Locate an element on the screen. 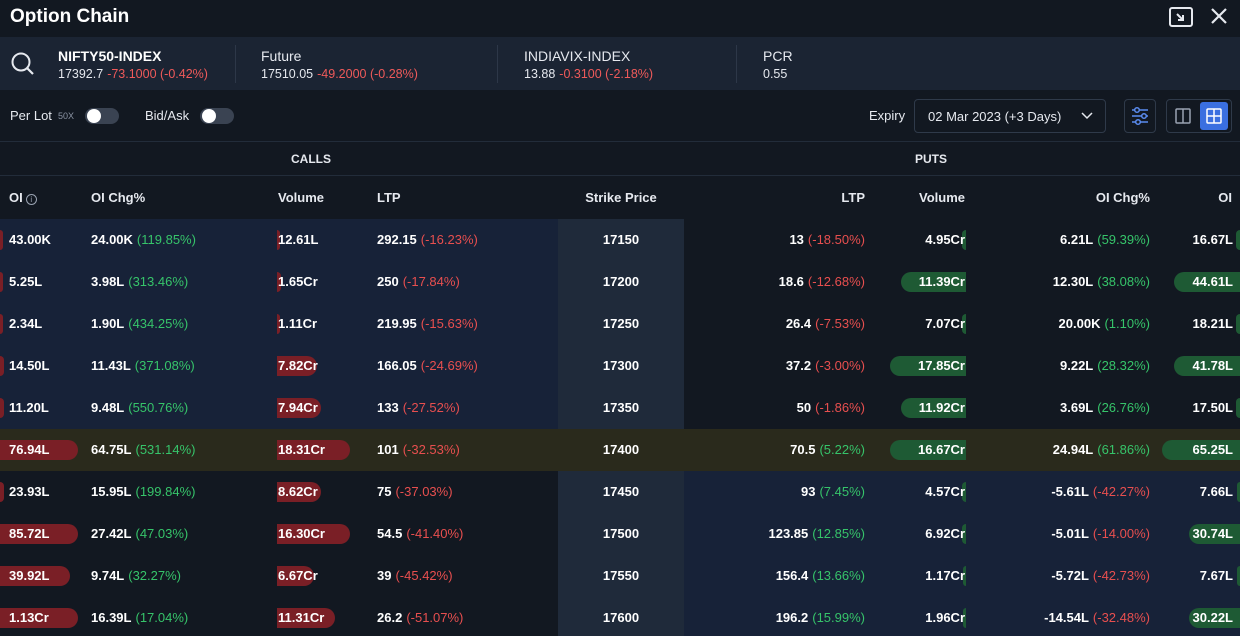  strike-price: 17300 is located at coordinates (621, 365).